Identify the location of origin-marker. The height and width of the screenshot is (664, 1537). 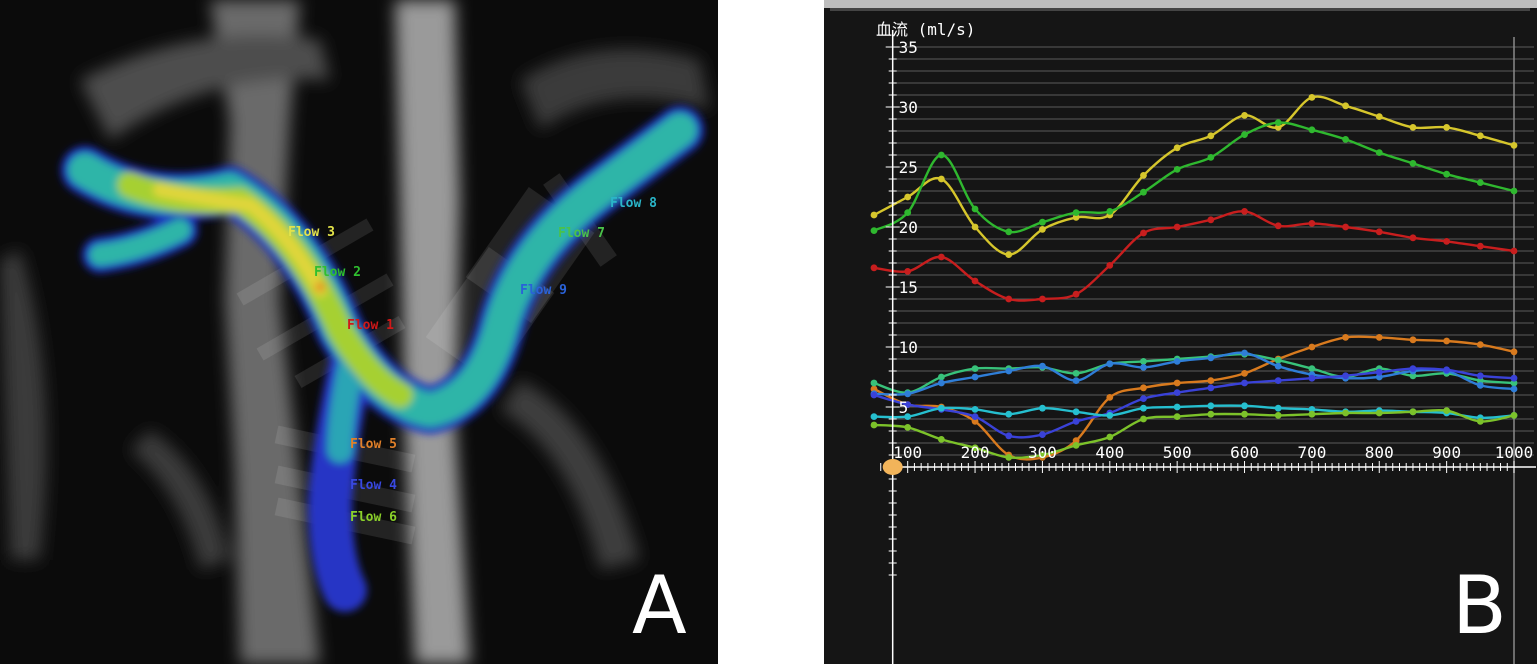
(892, 467).